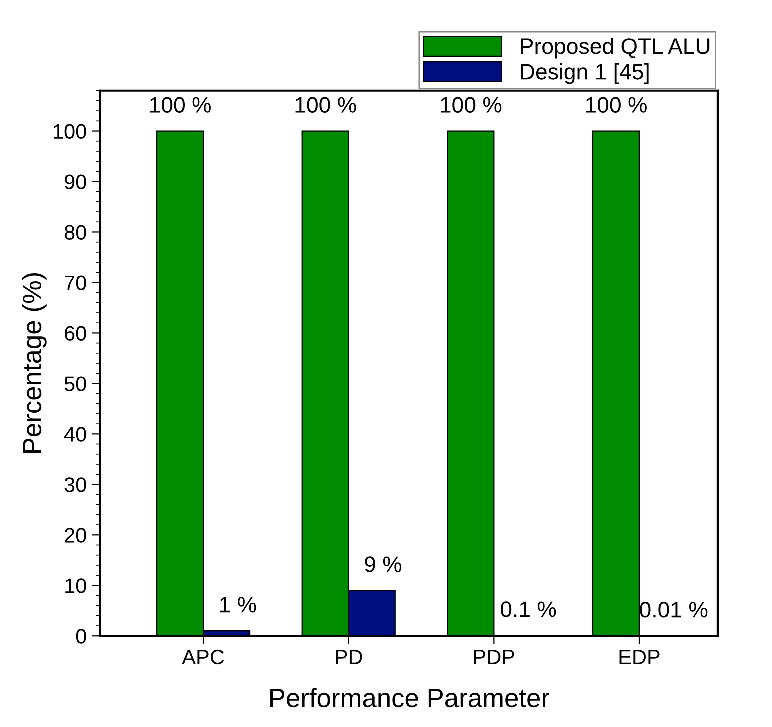 The image size is (772, 727). I want to click on data-label: 0.1 %, so click(528, 610).